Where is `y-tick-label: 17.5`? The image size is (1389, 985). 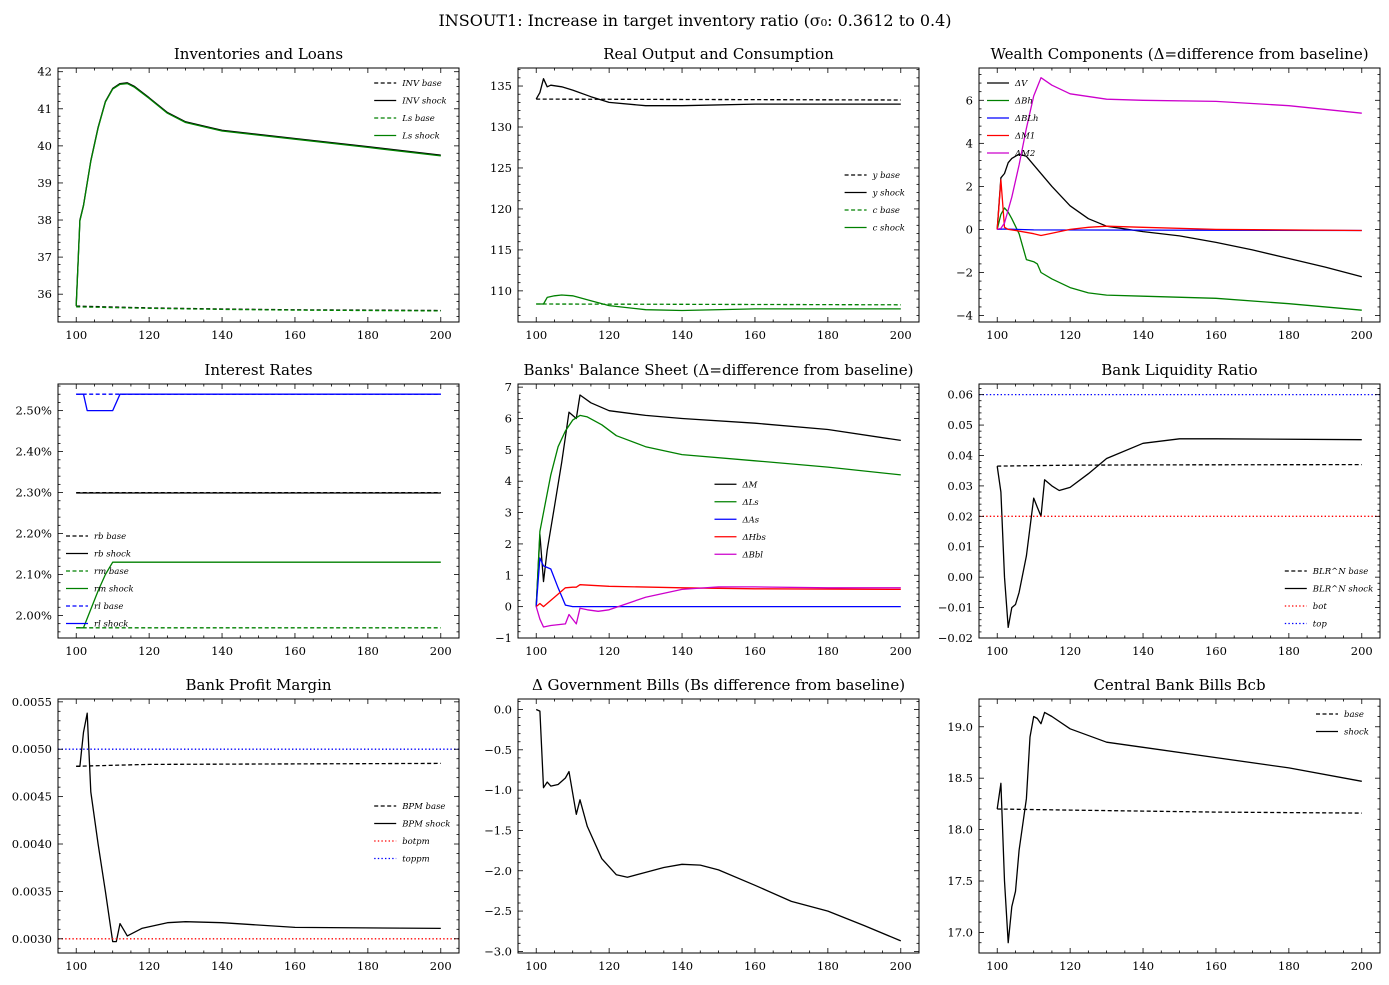
y-tick-label: 17.5 is located at coordinates (960, 881).